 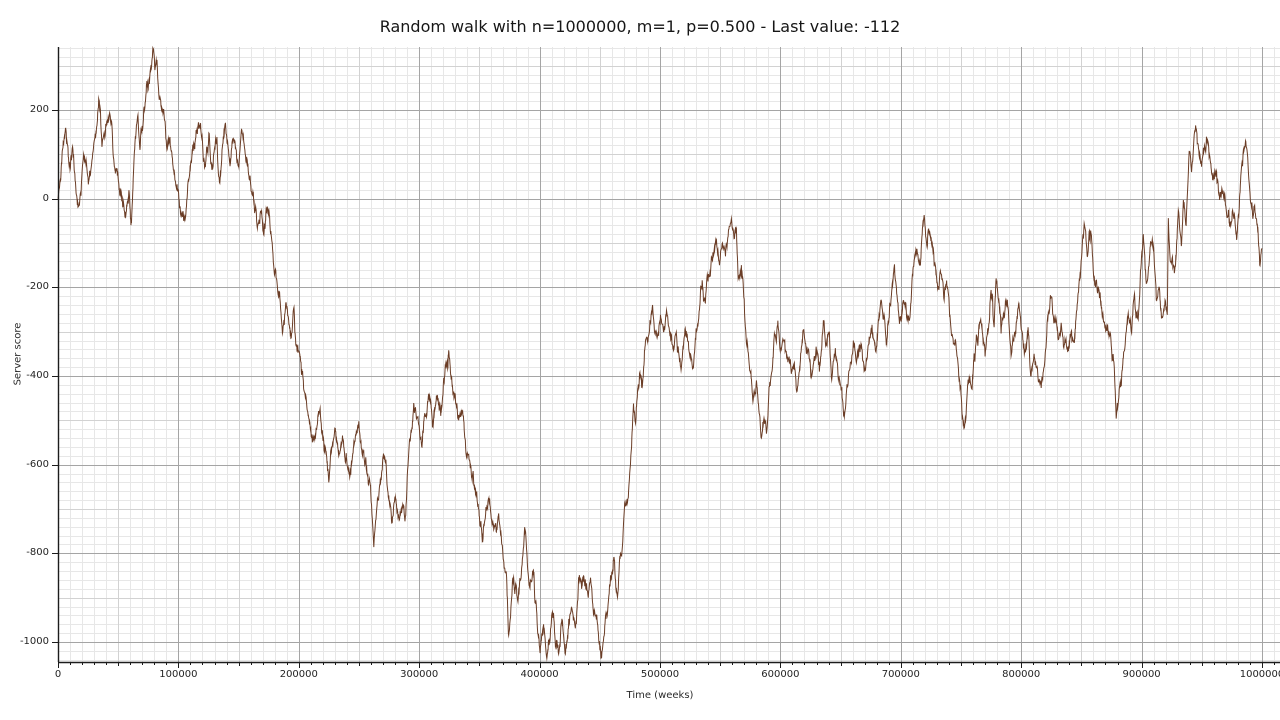 What do you see at coordinates (660, 674) in the screenshot?
I see `x-tick-label: 500000` at bounding box center [660, 674].